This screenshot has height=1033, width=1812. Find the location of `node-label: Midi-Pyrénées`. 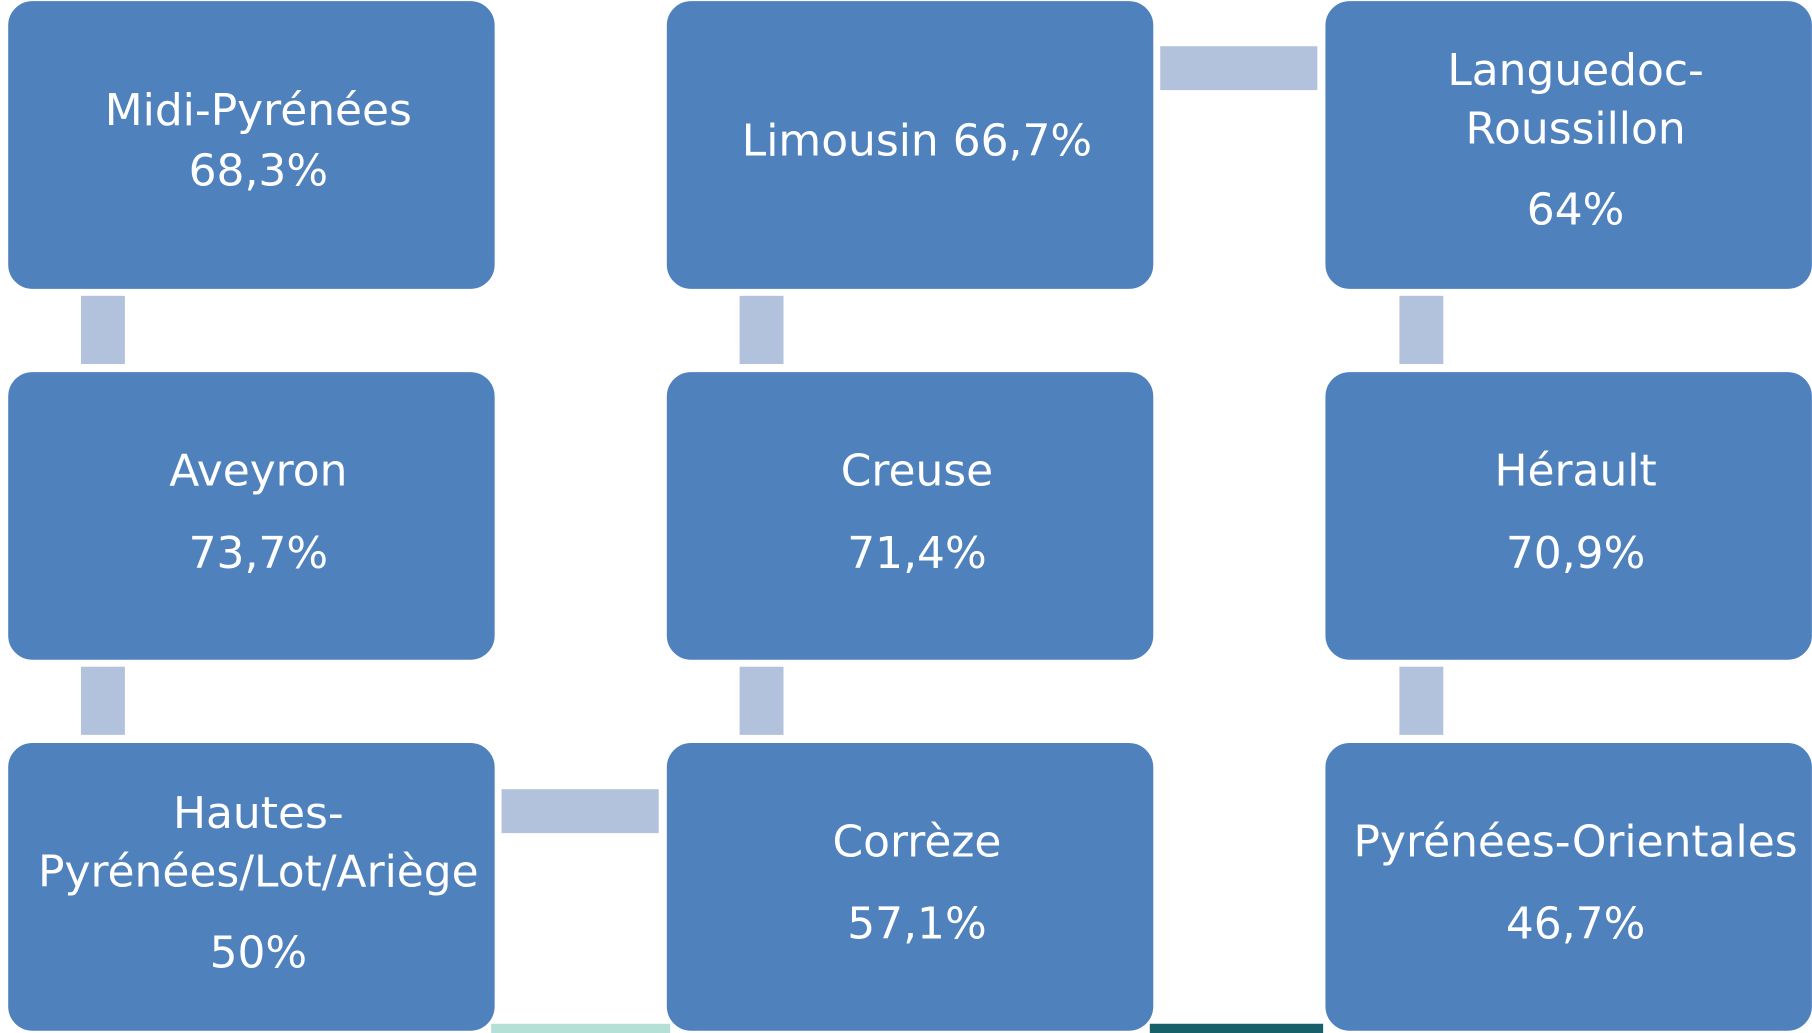

node-label: Midi-Pyrénées is located at coordinates (258, 110).